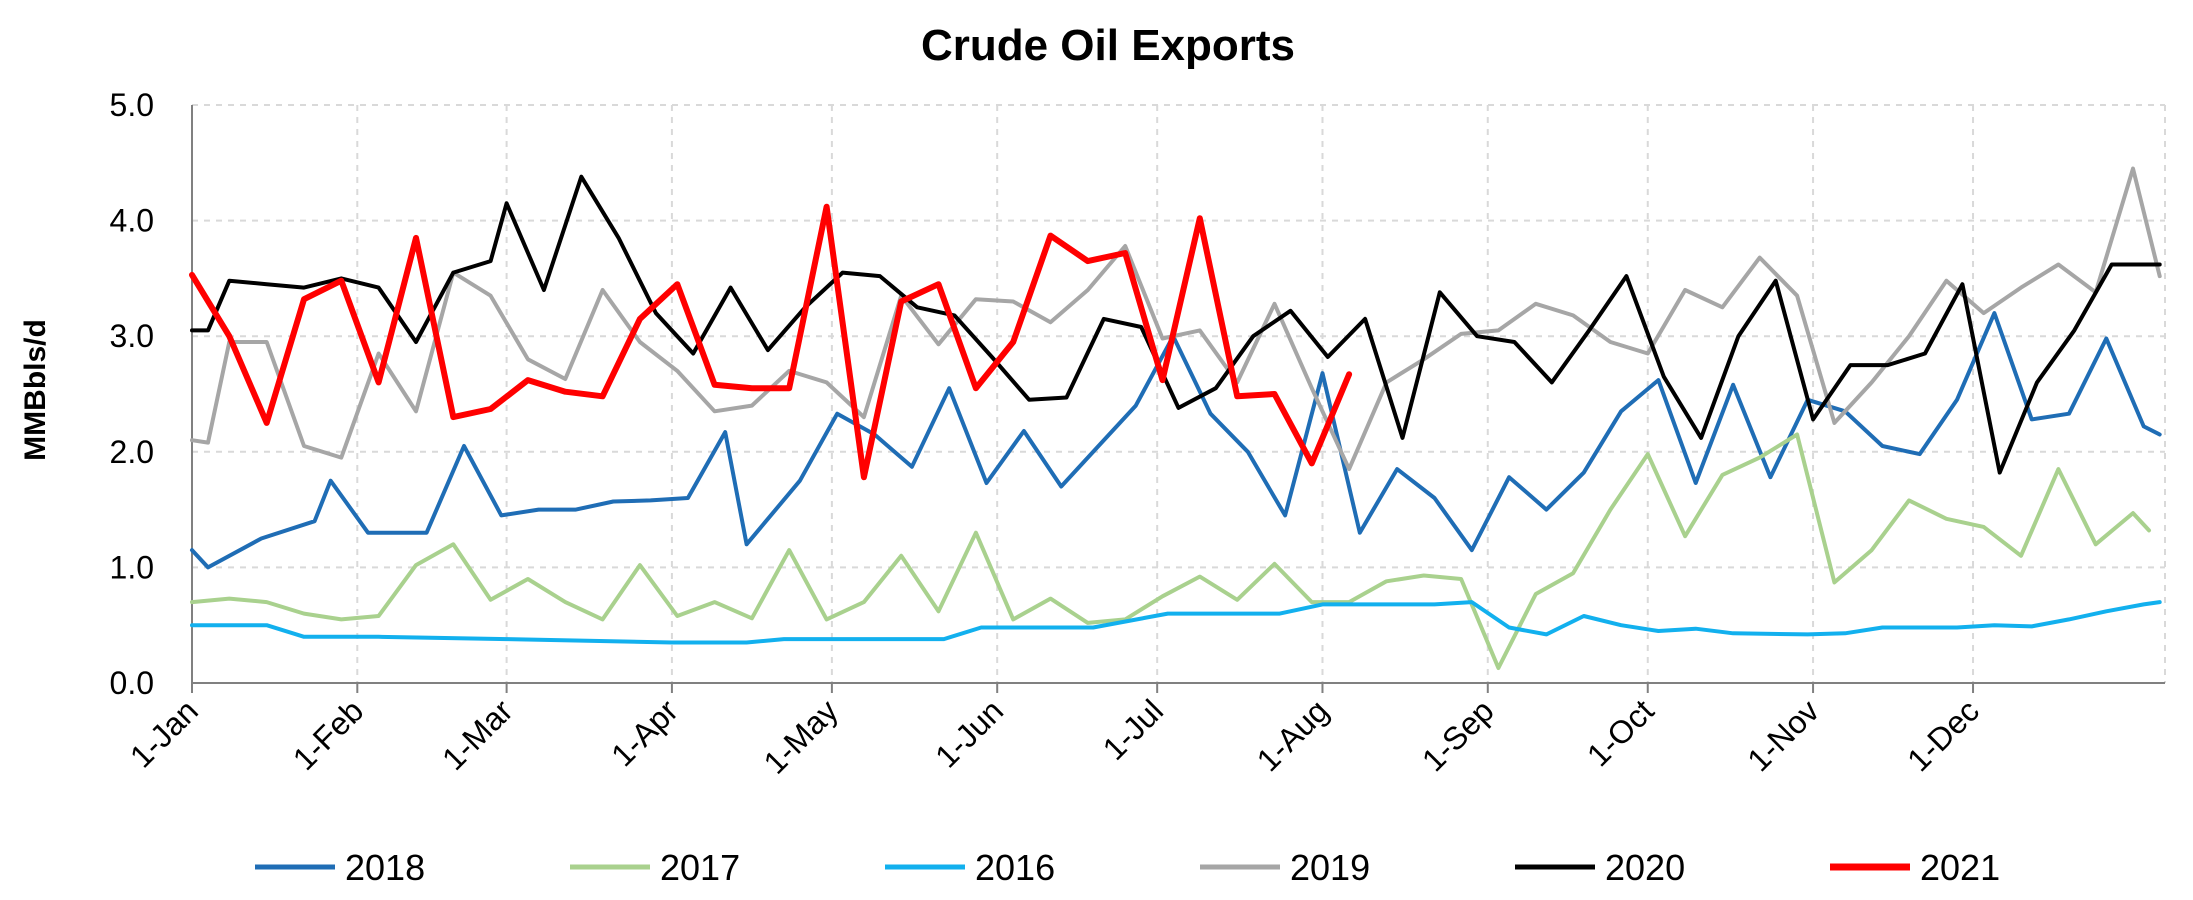 This screenshot has height=900, width=2193. Describe the element at coordinates (1783, 735) in the screenshot. I see `x-tick-label: 1-Nov` at that location.